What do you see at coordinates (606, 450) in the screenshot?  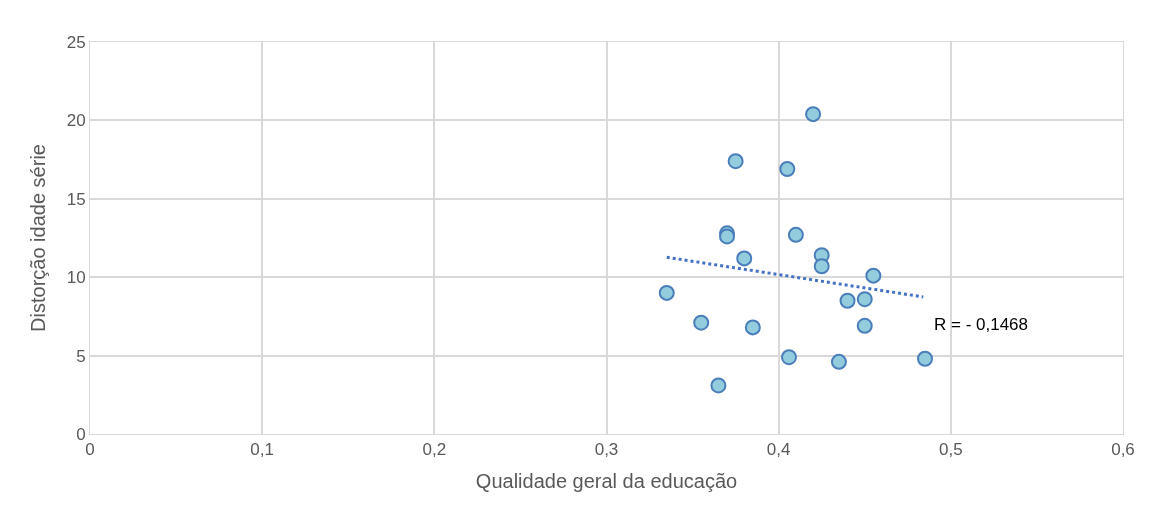 I see `x-tick-label: 0,3` at bounding box center [606, 450].